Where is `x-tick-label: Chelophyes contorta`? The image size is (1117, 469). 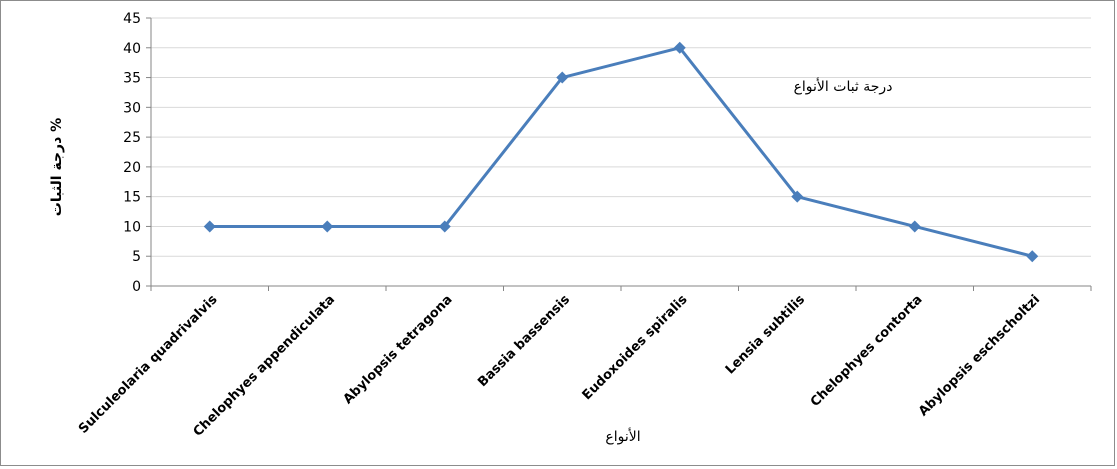
x-tick-label: Chelophyes contorta is located at coordinates (867, 351).